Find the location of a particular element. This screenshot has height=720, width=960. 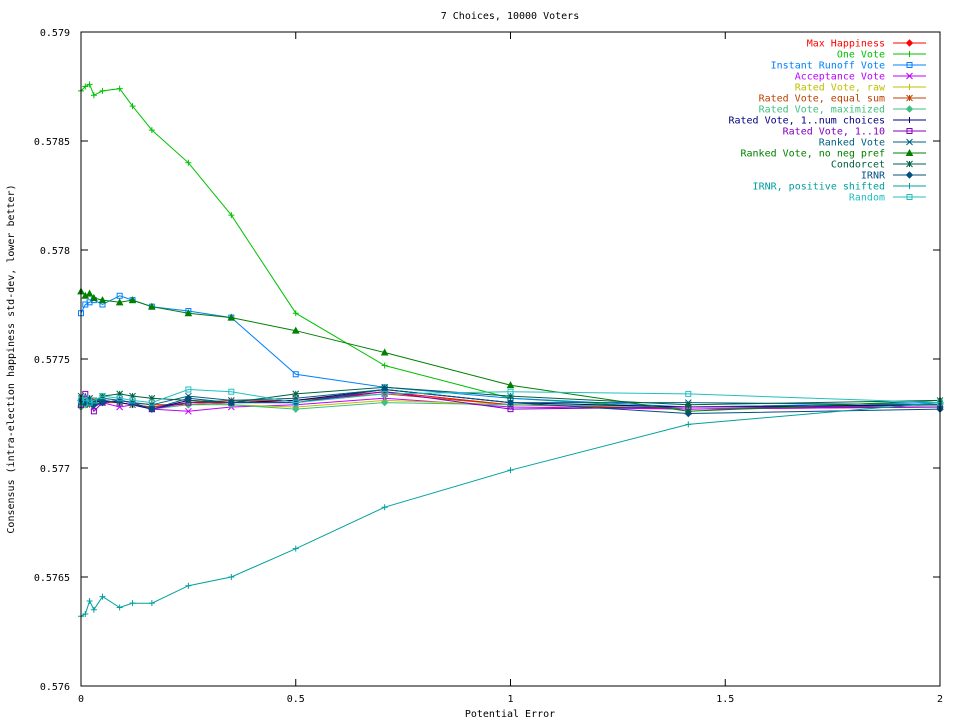

legend-item: Rated Vote, maximized is located at coordinates (842, 110).